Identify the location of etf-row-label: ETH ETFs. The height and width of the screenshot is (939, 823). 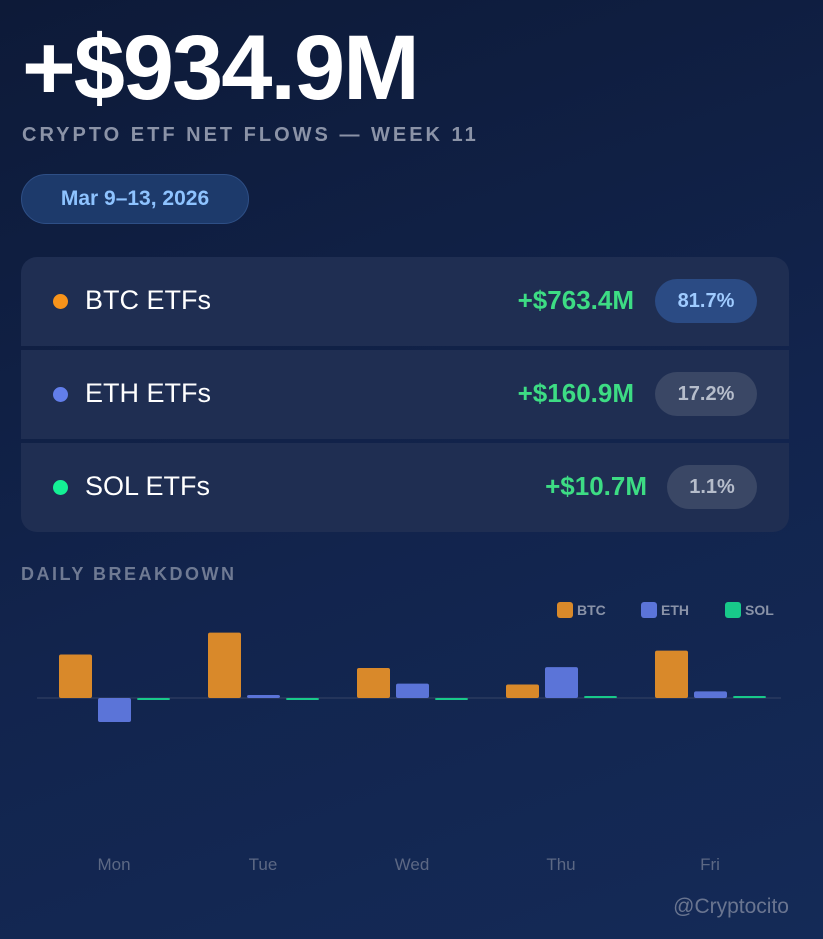
(148, 393).